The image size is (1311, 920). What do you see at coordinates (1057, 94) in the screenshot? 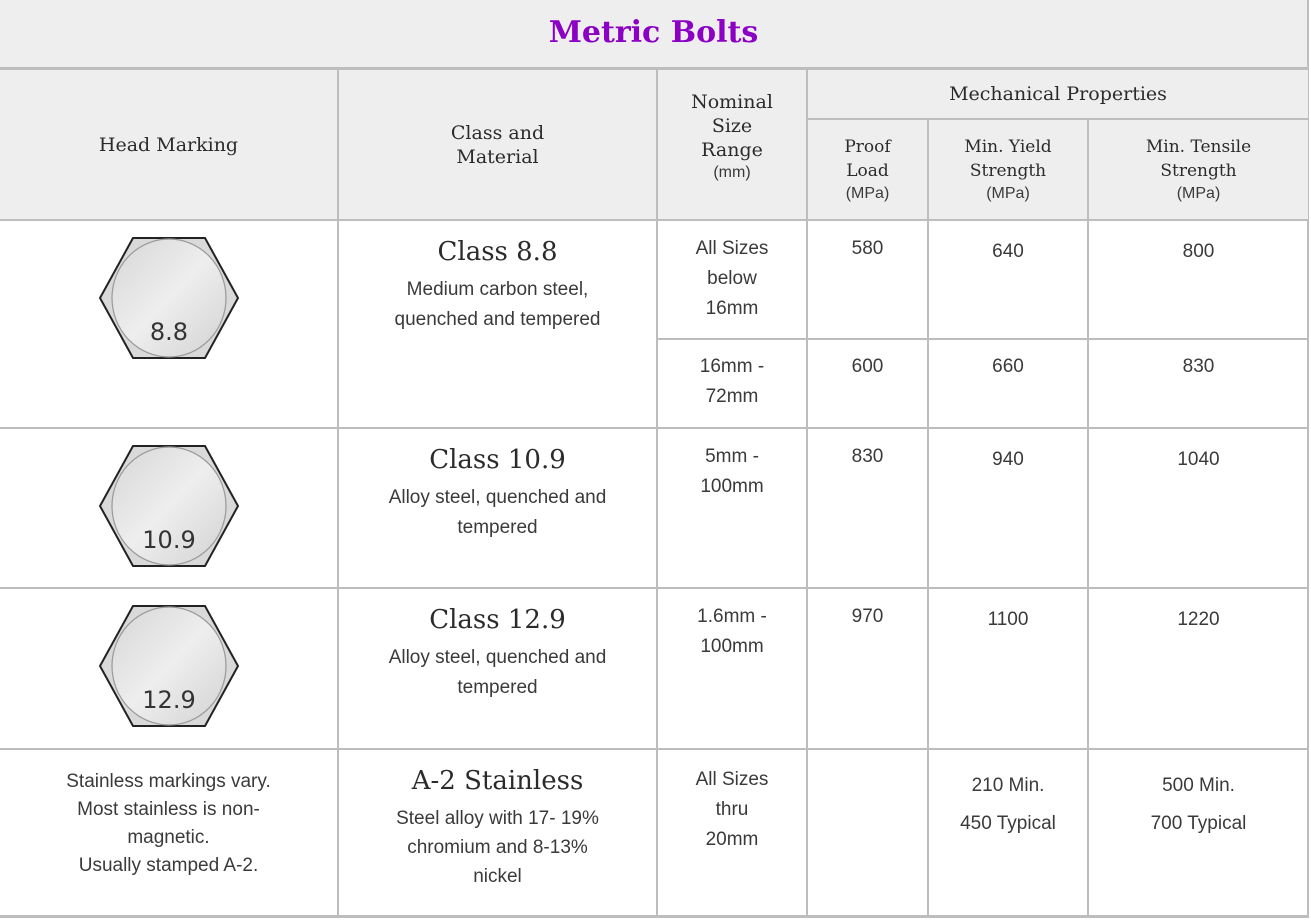
I see `header-mechanical-properties: Mechanical Properties` at bounding box center [1057, 94].